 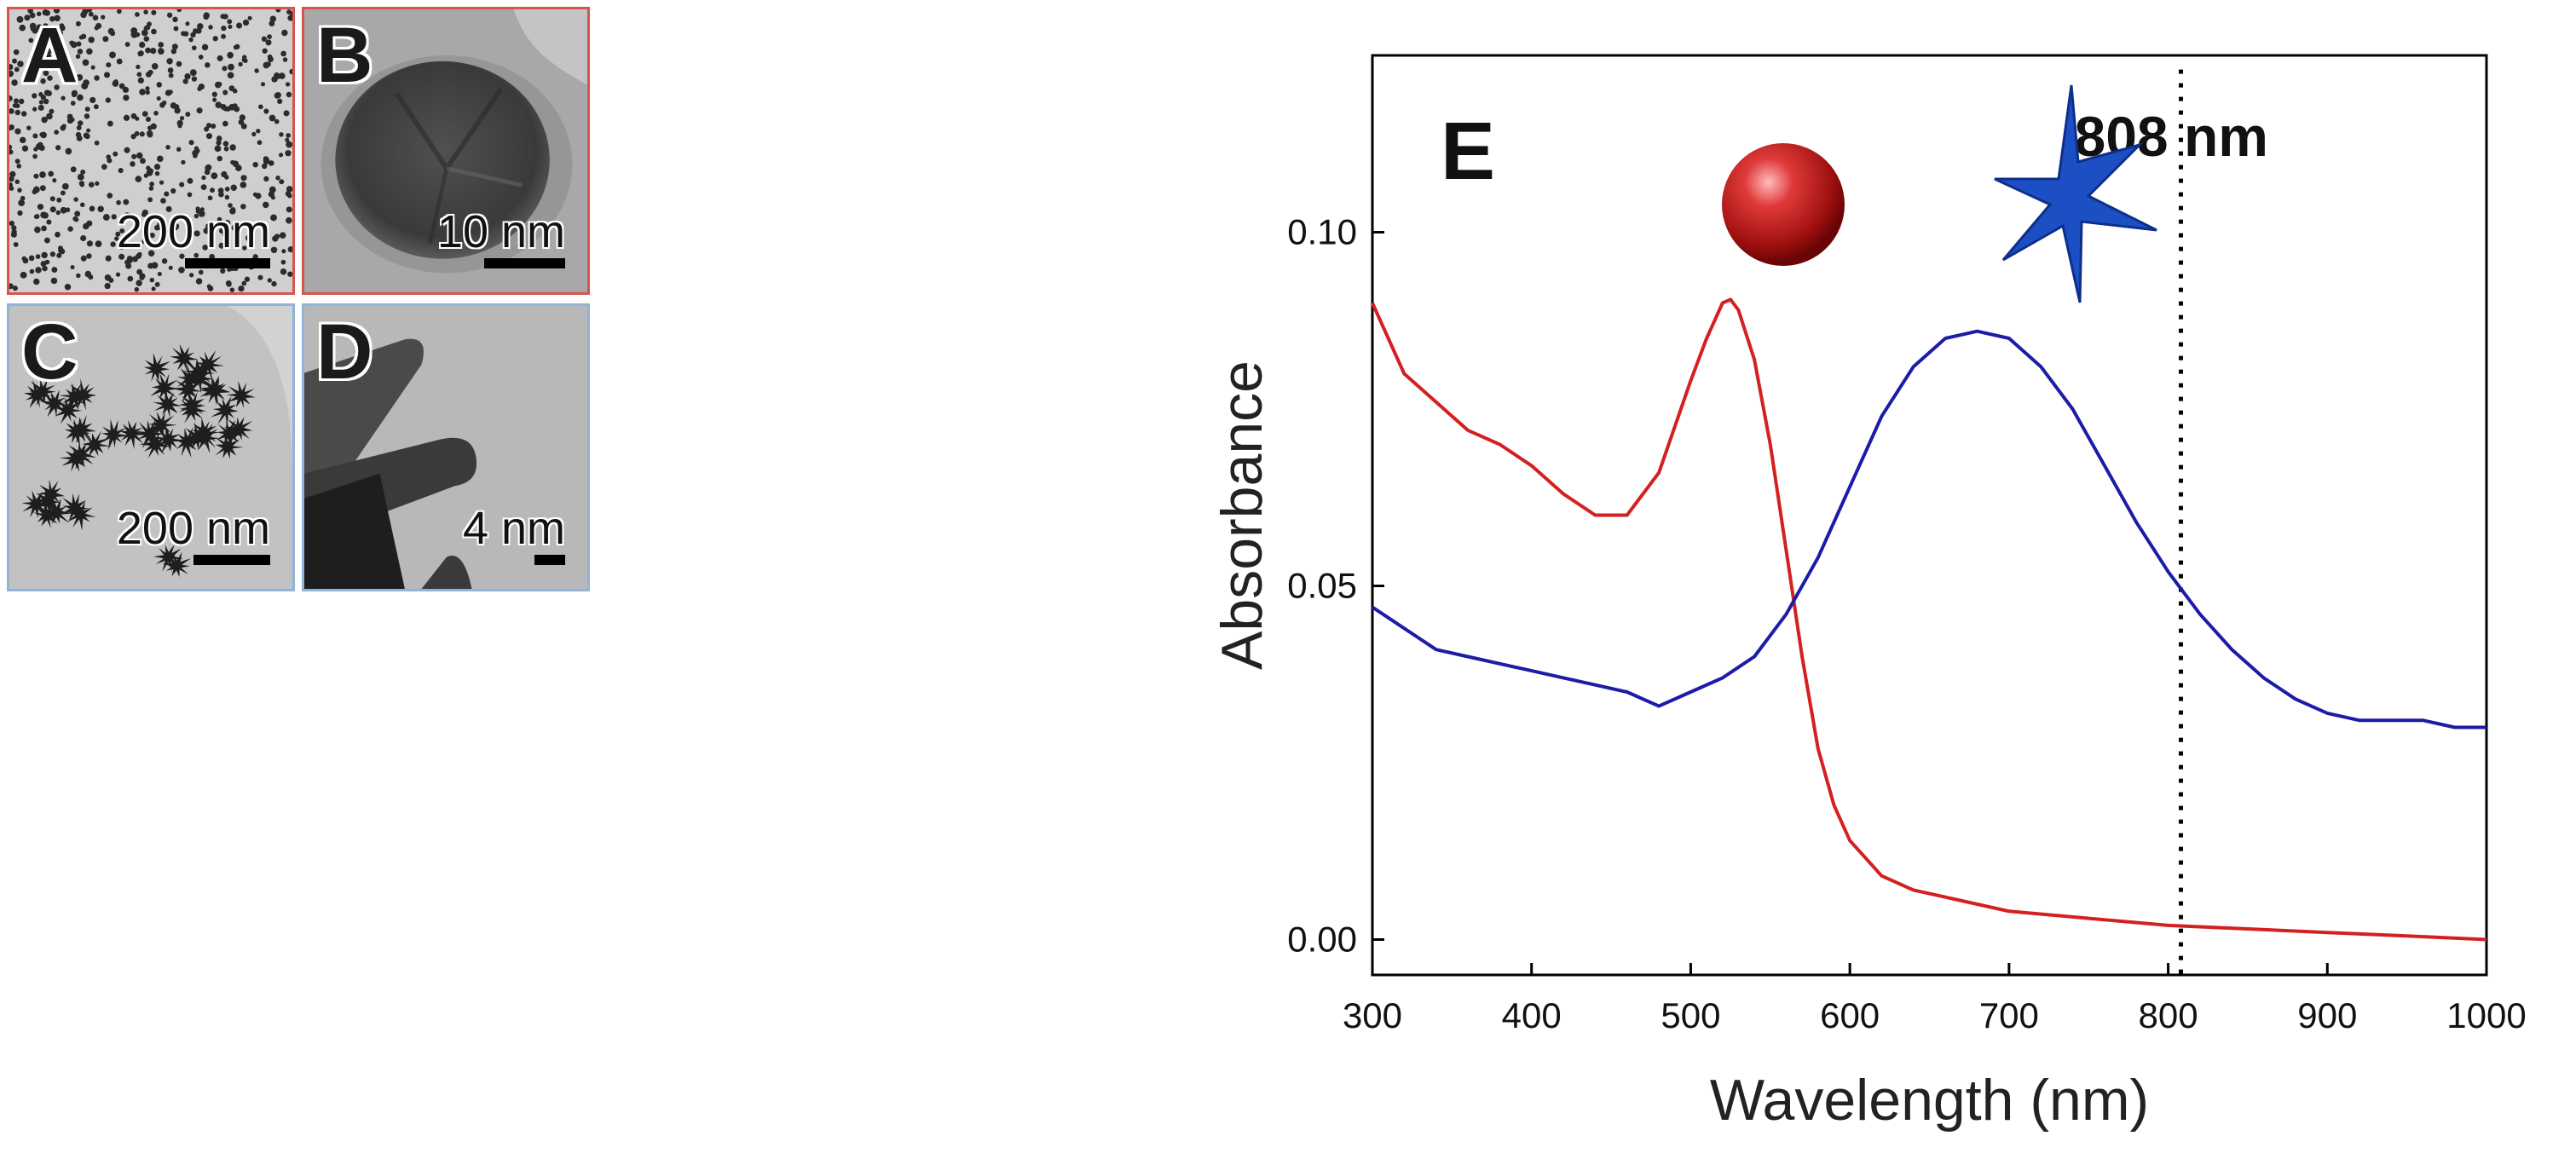 What do you see at coordinates (344, 55) in the screenshot?
I see `panel-label-b: B` at bounding box center [344, 55].